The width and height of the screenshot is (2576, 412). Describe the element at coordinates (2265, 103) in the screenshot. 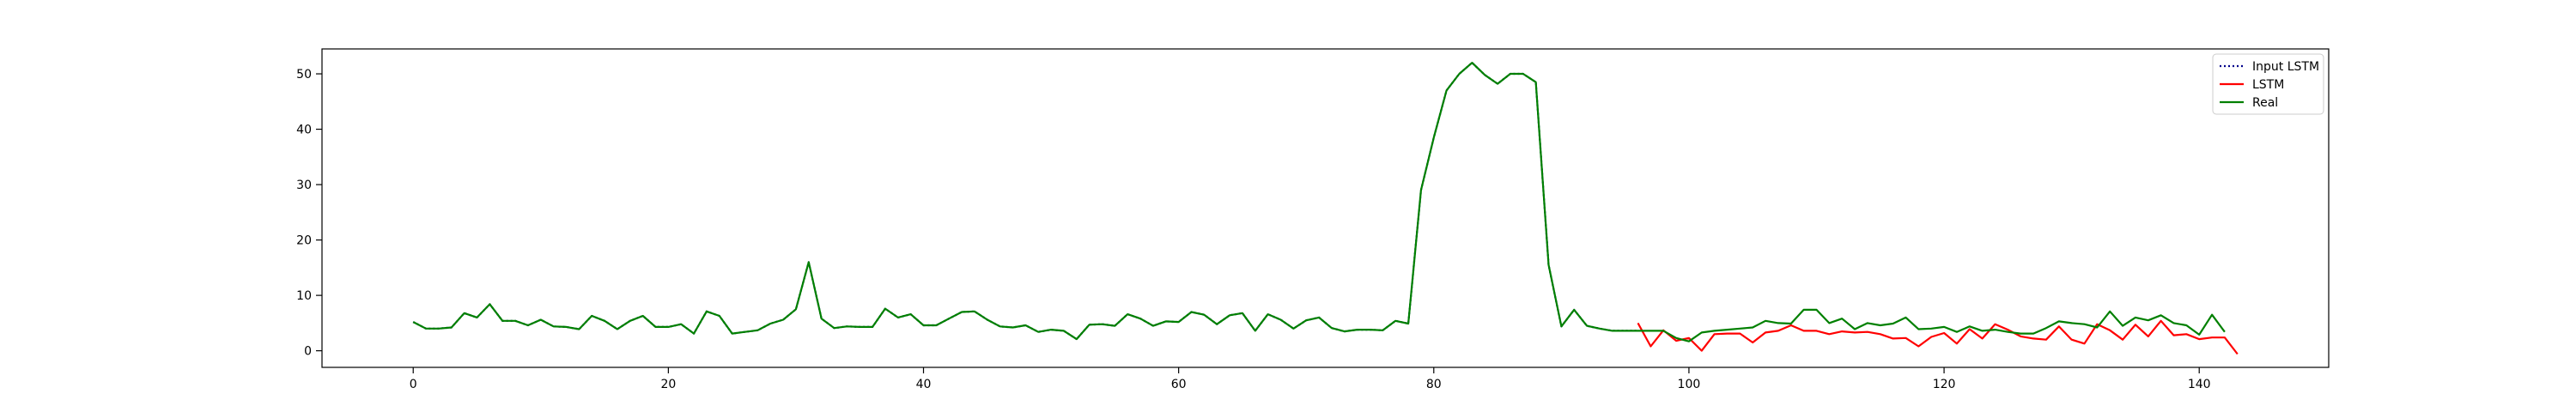

I see `legend-label: Real` at that location.